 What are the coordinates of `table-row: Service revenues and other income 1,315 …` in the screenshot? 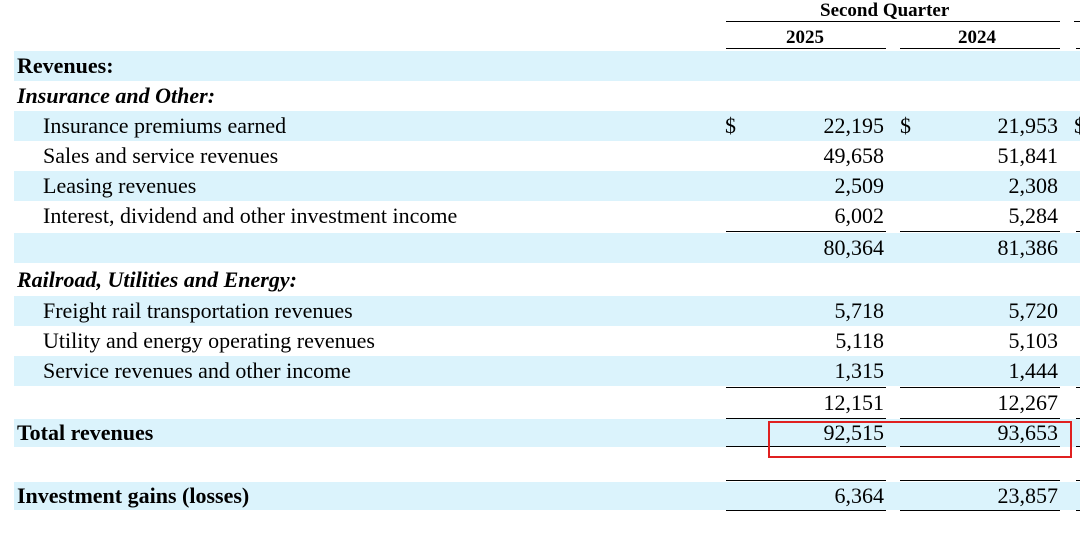 It's located at (547, 371).